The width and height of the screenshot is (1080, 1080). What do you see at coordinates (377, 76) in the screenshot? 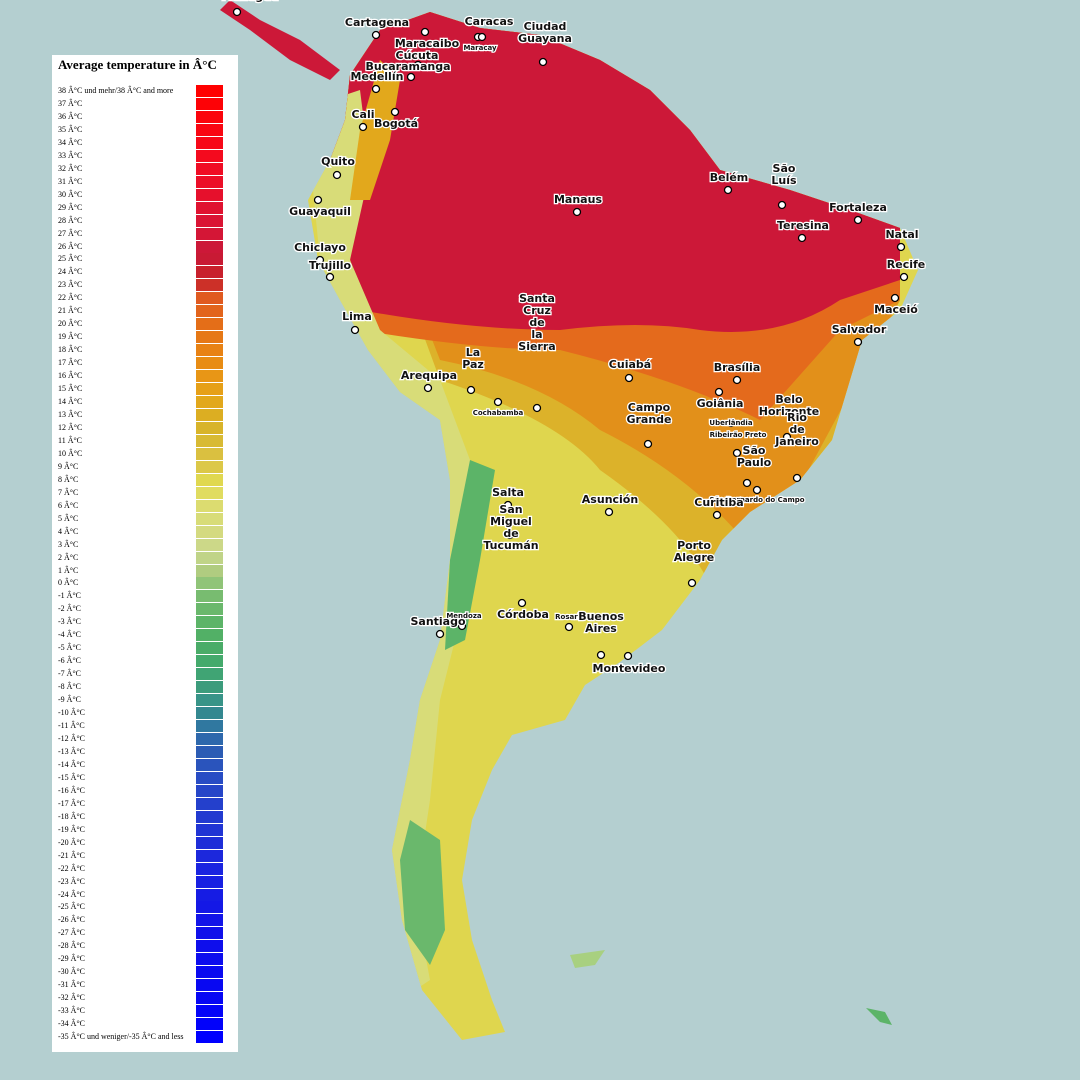
I see `city-label: Medellín` at bounding box center [377, 76].